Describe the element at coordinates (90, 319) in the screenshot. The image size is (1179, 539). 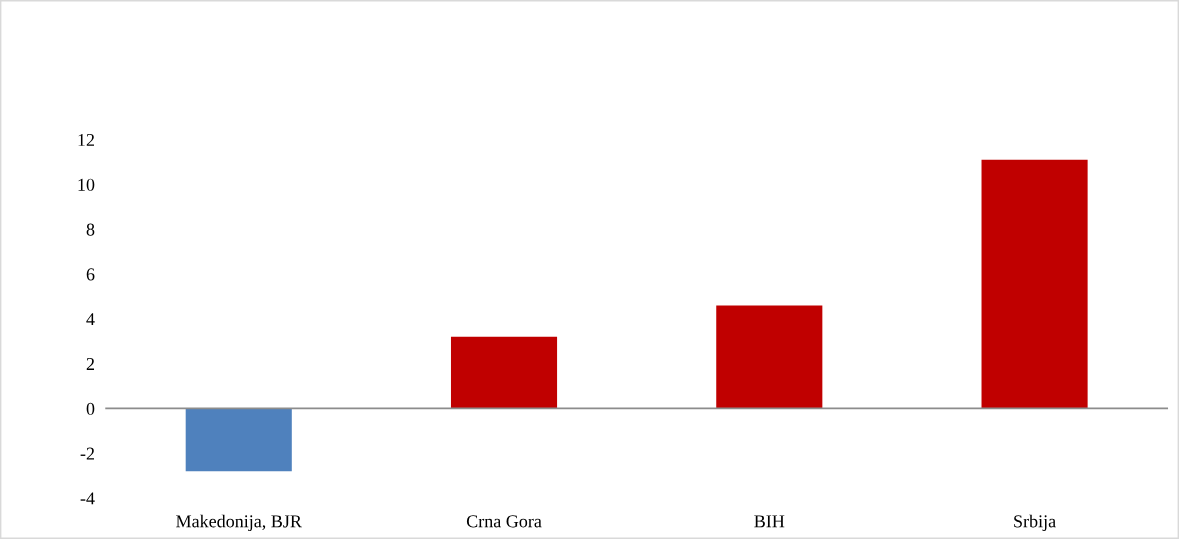
I see `y-tick-label: 4` at that location.